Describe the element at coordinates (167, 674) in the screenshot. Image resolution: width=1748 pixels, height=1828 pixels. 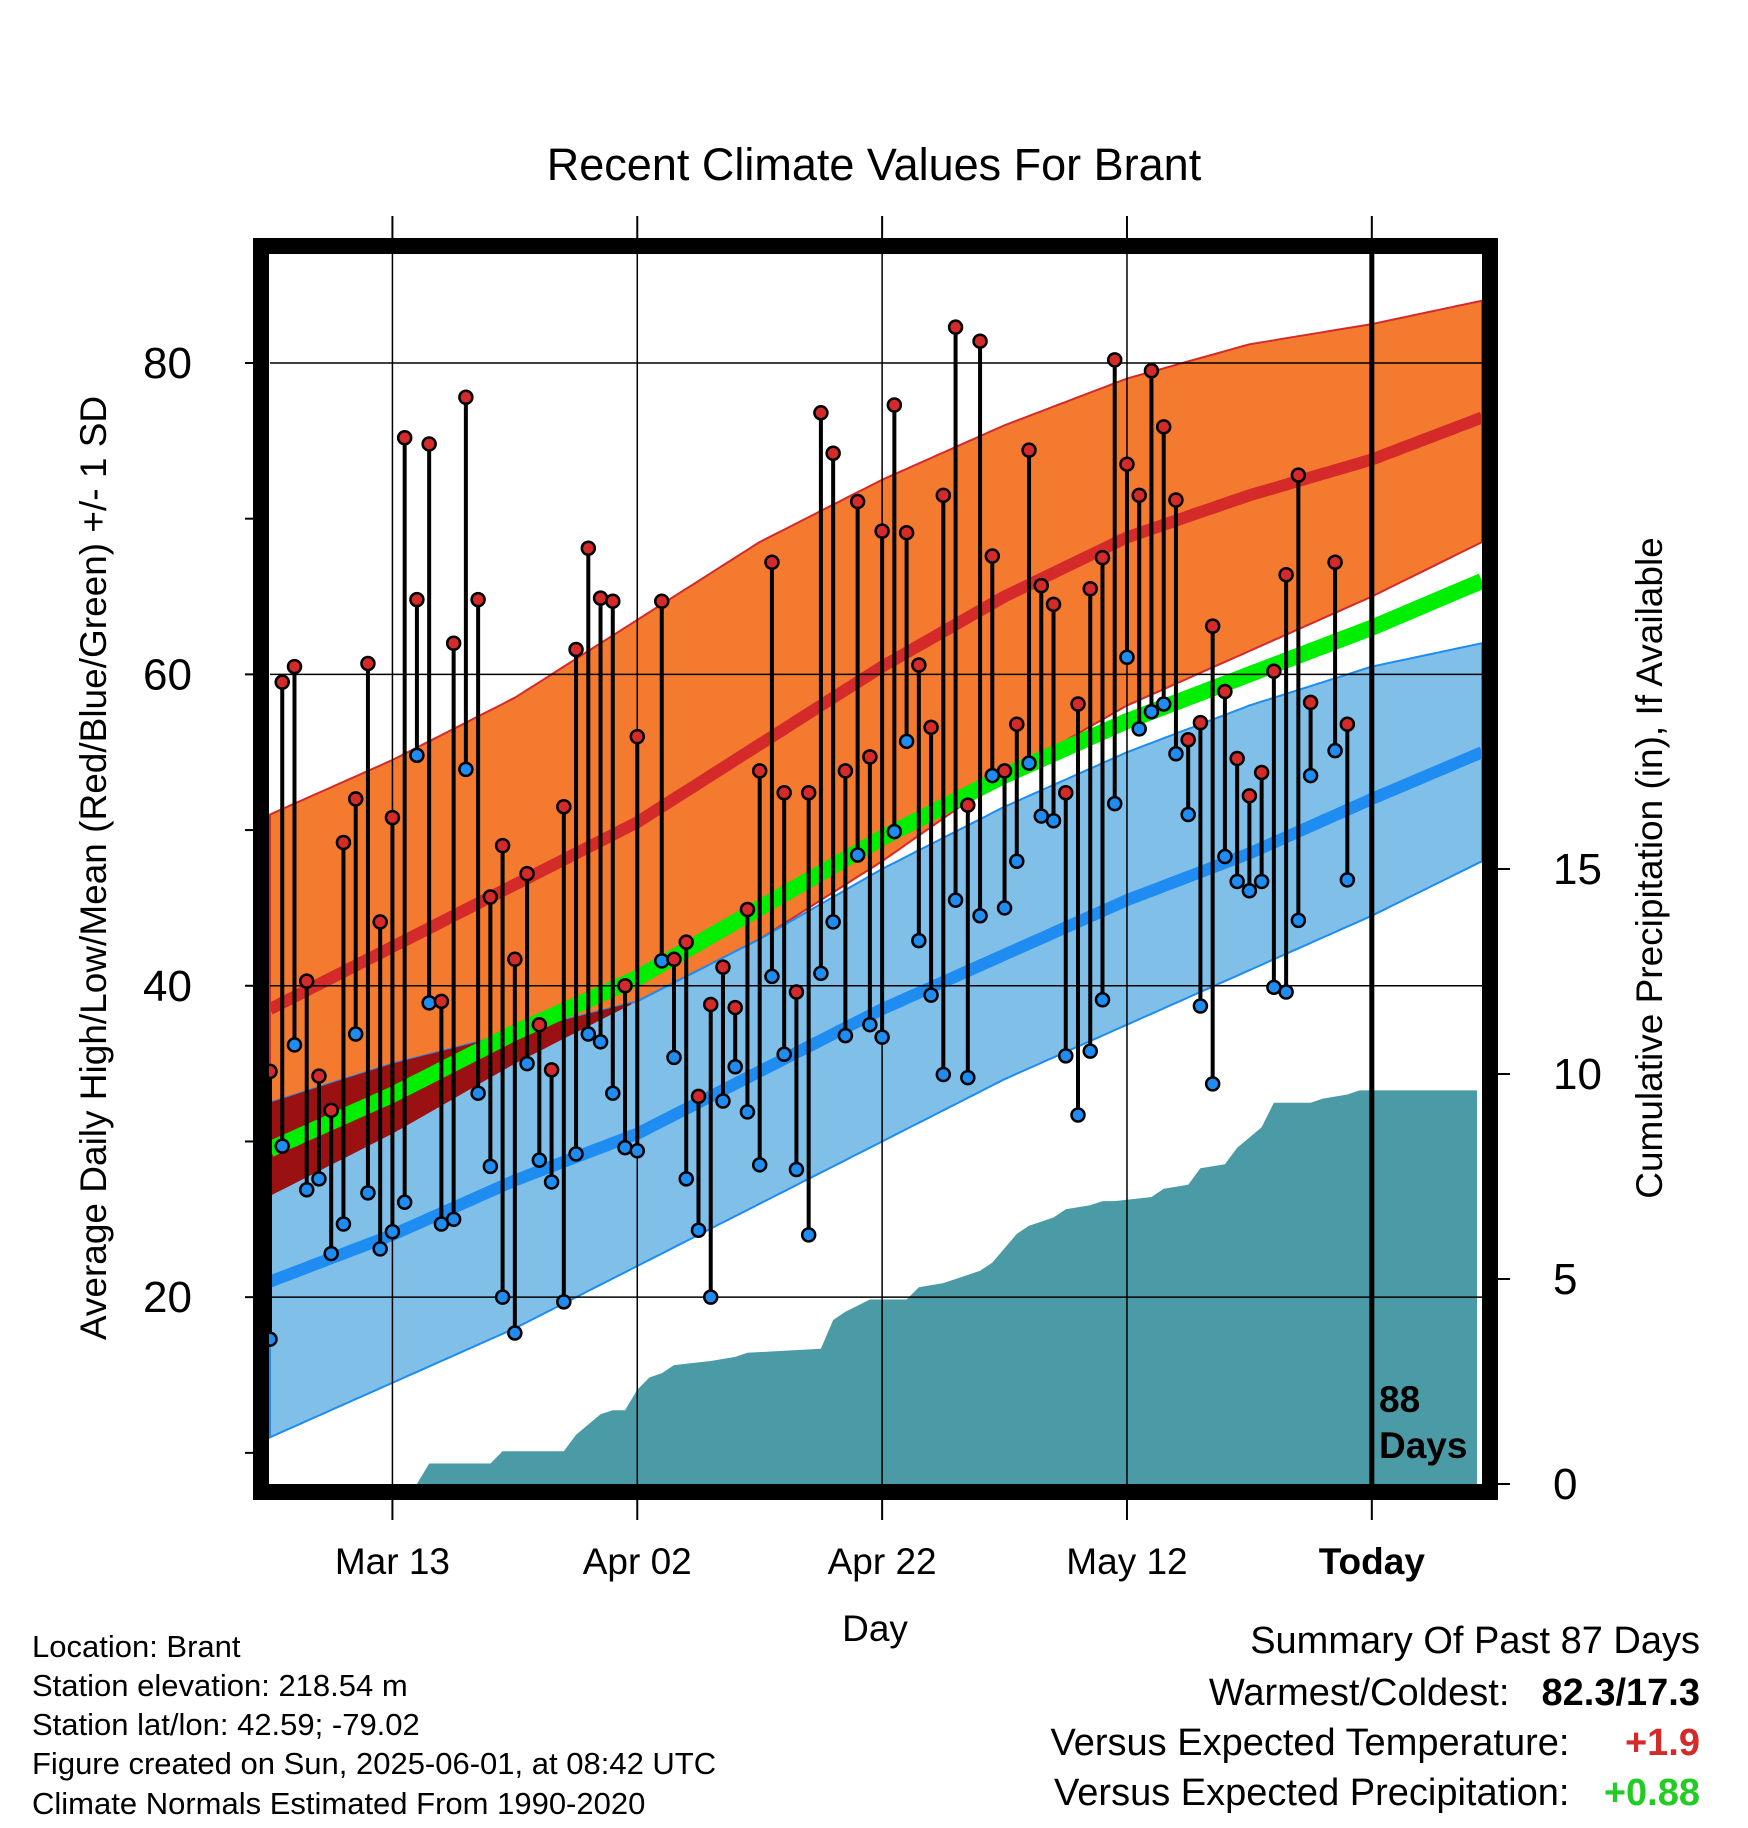
I see `y-tick-label: 60` at that location.